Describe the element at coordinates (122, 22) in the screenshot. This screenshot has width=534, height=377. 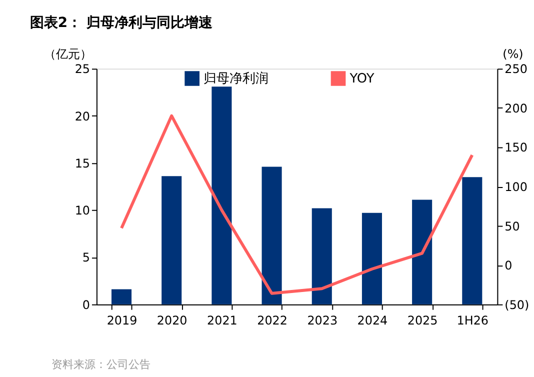
I see `chart-title: 图表2： 归母净利与同比增速` at that location.